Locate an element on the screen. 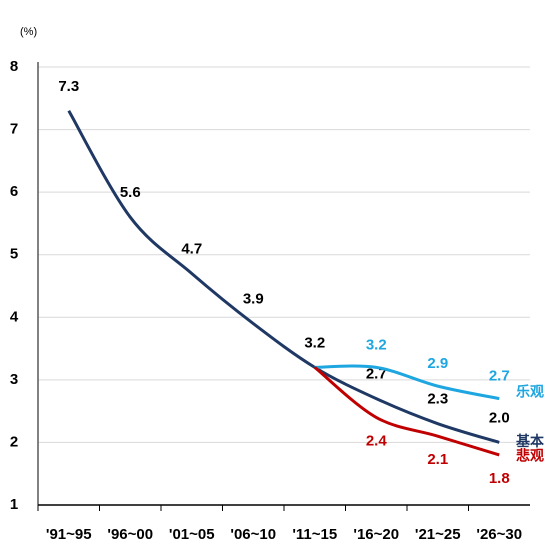  legend-label: 悲观 is located at coordinates (530, 456).